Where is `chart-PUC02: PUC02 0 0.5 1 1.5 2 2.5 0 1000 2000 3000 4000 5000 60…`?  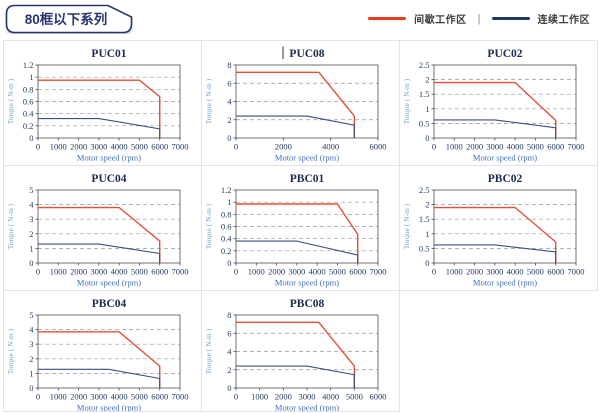 chart-PUC02: PUC02 0 0.5 1 1.5 2 2.5 0 1000 2000 3000 4000 5000 60… is located at coordinates (493, 105).